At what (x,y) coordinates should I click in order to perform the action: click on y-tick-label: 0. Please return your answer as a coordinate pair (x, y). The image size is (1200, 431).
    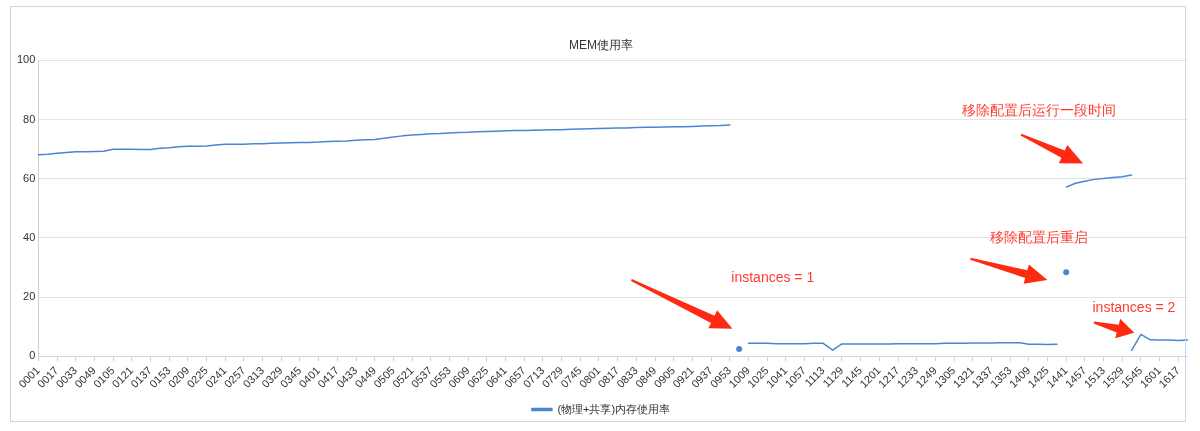
    Looking at the image, I should click on (32, 355).